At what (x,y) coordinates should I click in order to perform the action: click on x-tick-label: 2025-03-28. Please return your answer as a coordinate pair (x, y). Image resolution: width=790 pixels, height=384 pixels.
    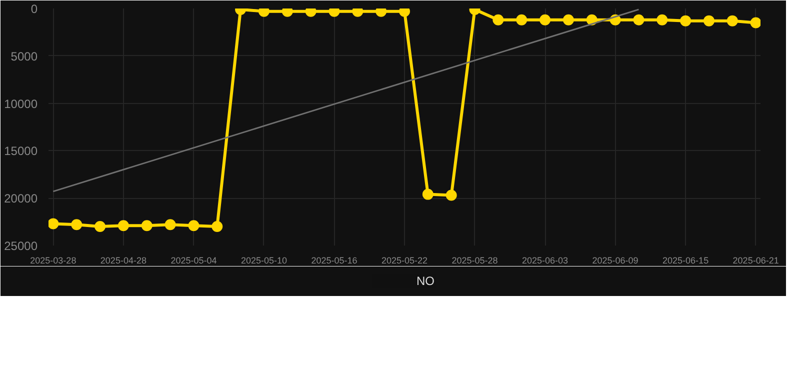
    Looking at the image, I should click on (53, 261).